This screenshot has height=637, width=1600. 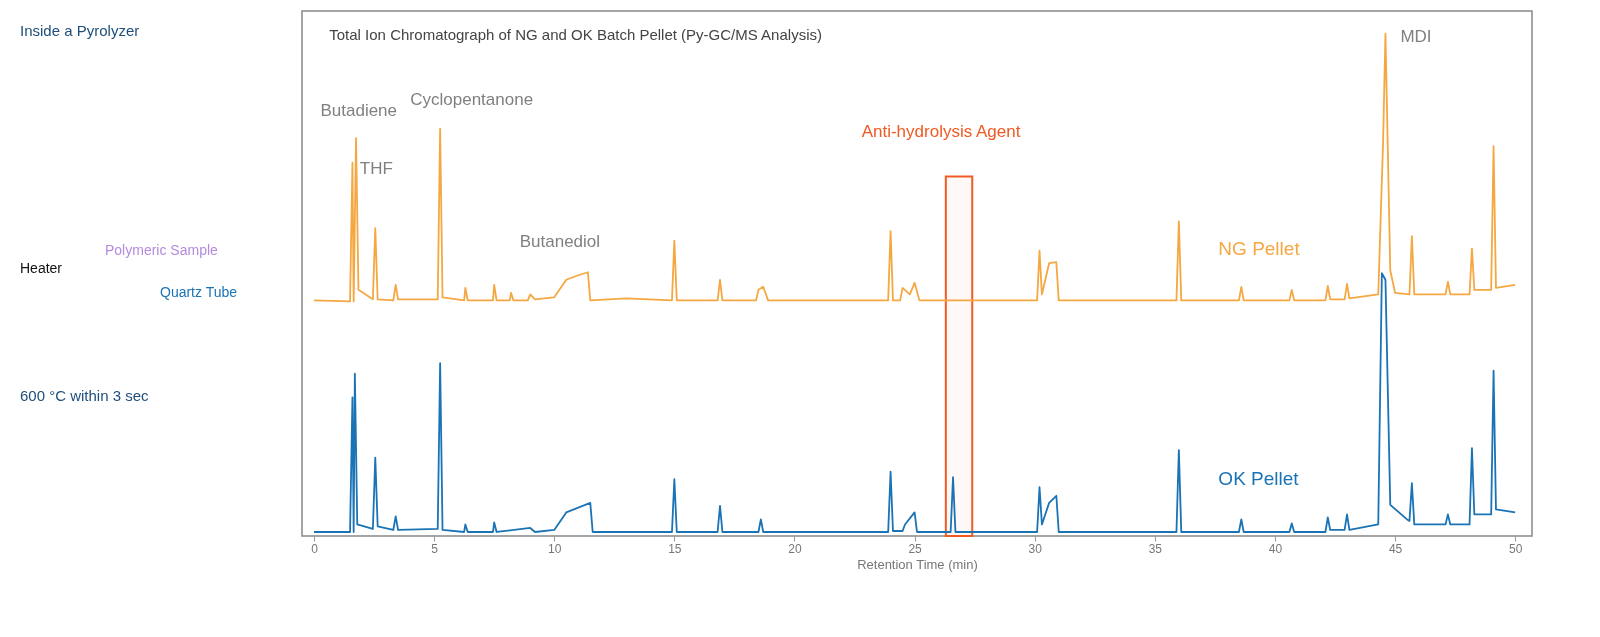 I want to click on series-label: NG Pellet, so click(x=1259, y=249).